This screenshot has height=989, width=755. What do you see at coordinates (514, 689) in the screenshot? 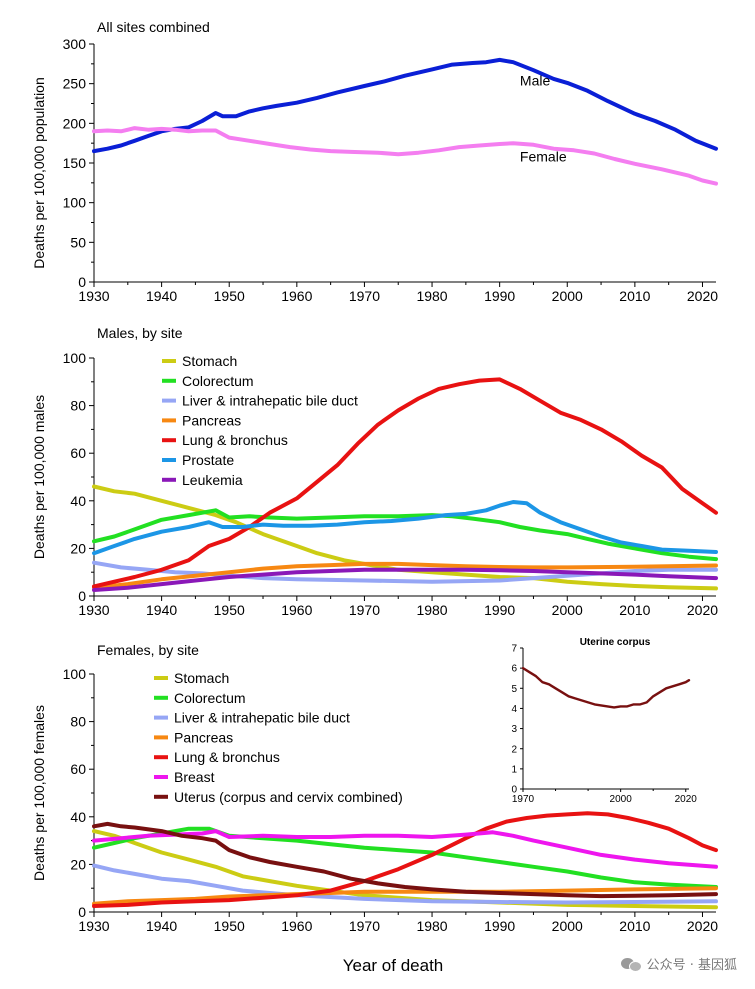
I see `y-tick-label: 5` at bounding box center [514, 689].